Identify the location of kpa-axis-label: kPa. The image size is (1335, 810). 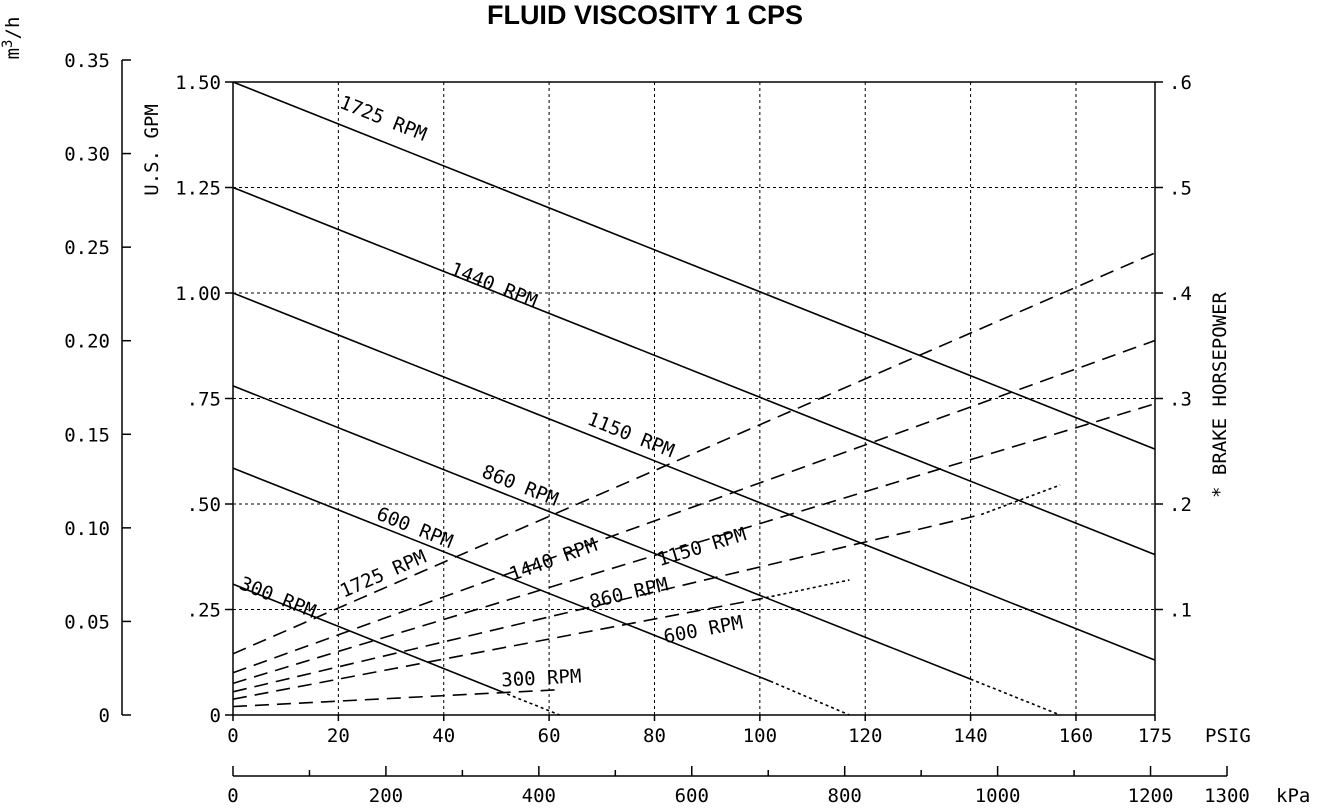
(1293, 796).